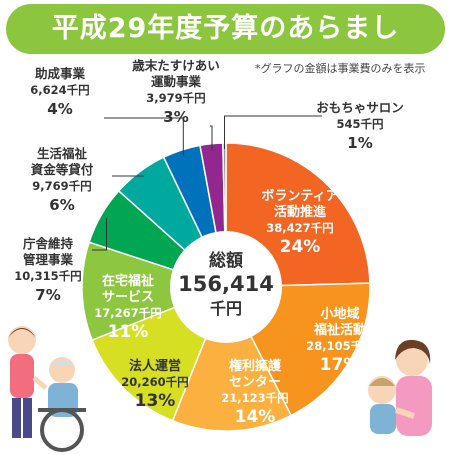 The width and height of the screenshot is (451, 455). What do you see at coordinates (62, 153) in the screenshot?
I see `slice-label-name: 生活福祉` at bounding box center [62, 153].